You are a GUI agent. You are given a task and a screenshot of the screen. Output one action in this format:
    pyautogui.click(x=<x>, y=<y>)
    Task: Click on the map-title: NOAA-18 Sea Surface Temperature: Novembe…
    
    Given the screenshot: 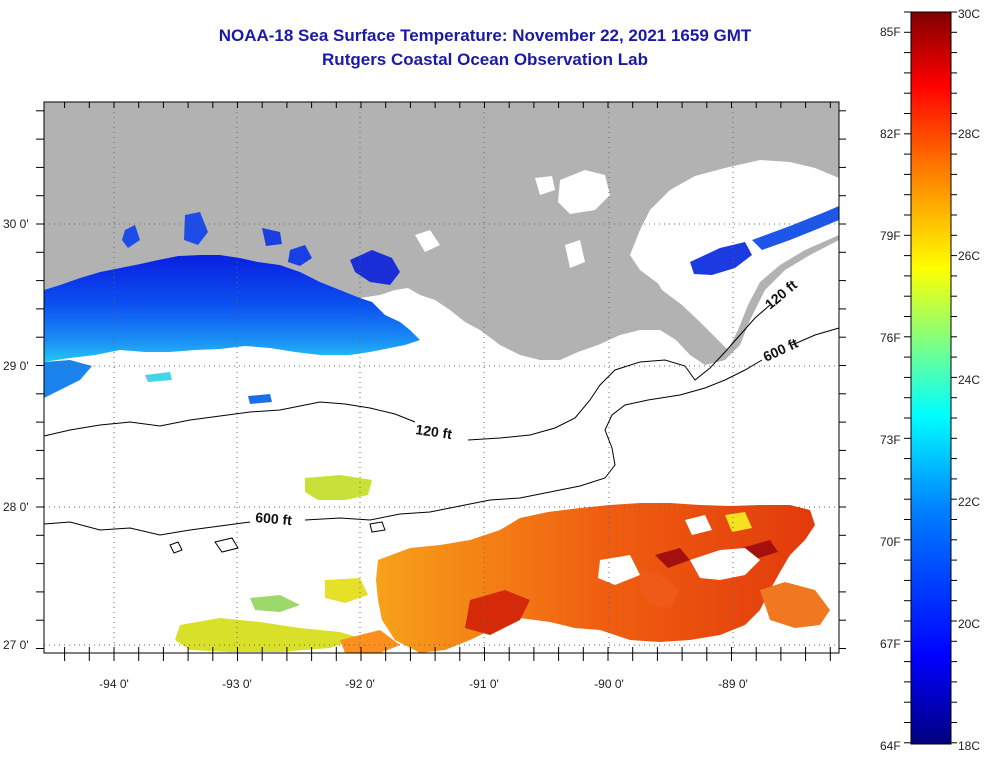 What is the action you would take?
    pyautogui.click(x=485, y=35)
    